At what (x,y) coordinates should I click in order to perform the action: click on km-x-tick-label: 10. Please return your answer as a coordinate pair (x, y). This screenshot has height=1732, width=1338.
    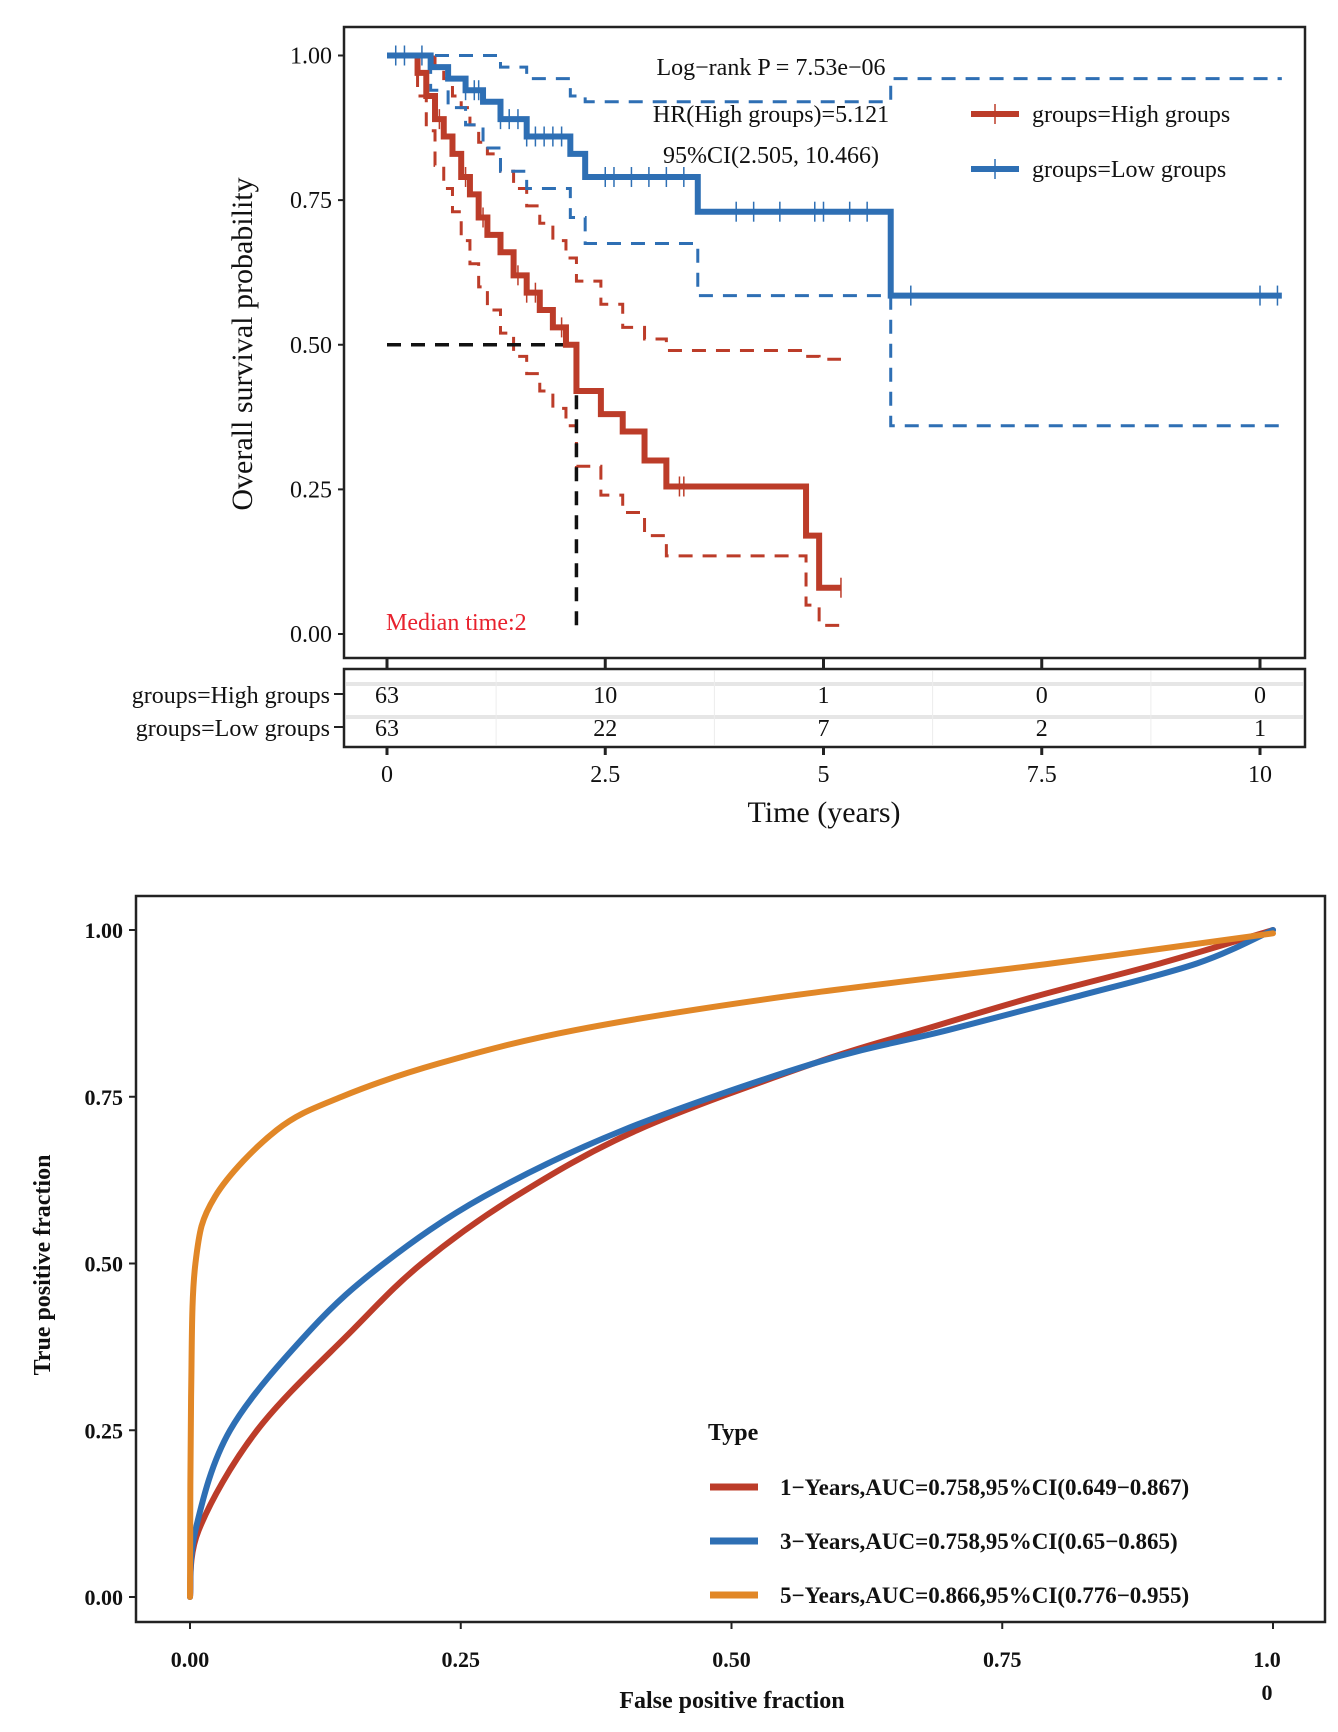
    Looking at the image, I should click on (1260, 775).